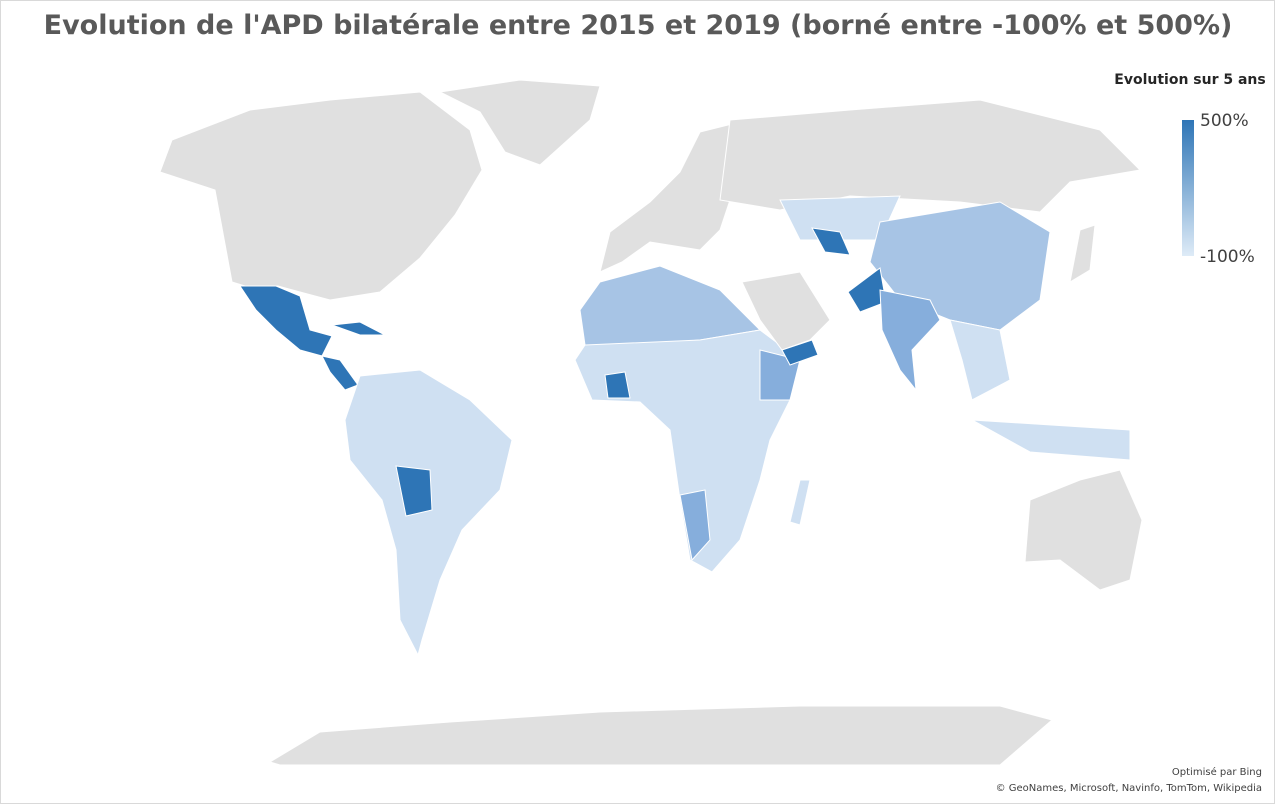 Image resolution: width=1275 pixels, height=804 pixels. What do you see at coordinates (340, 373) in the screenshot?
I see `central-america` at bounding box center [340, 373].